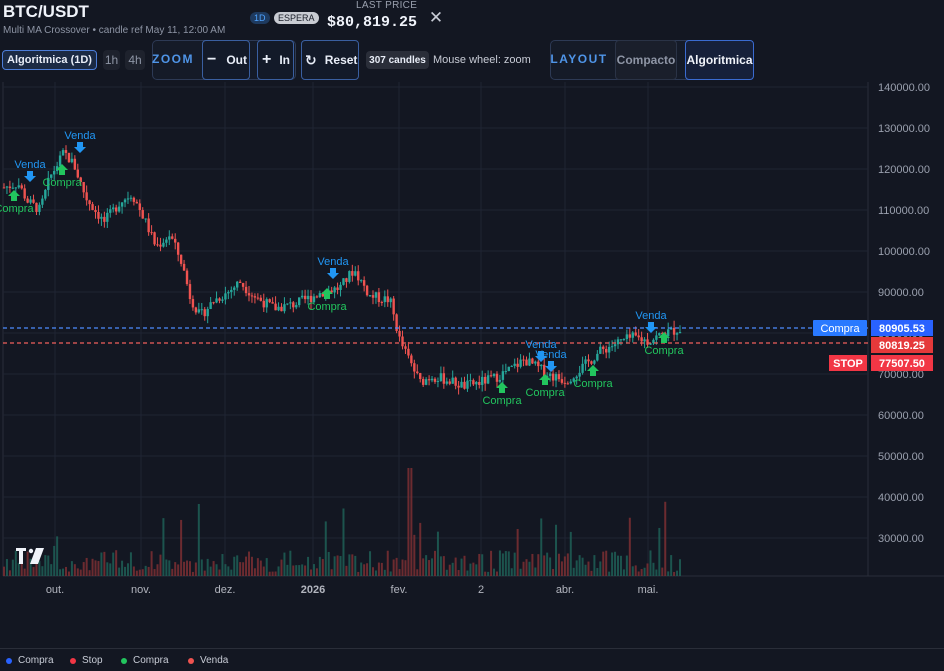  I want to click on zoom-out-button: − Out, so click(226, 60).